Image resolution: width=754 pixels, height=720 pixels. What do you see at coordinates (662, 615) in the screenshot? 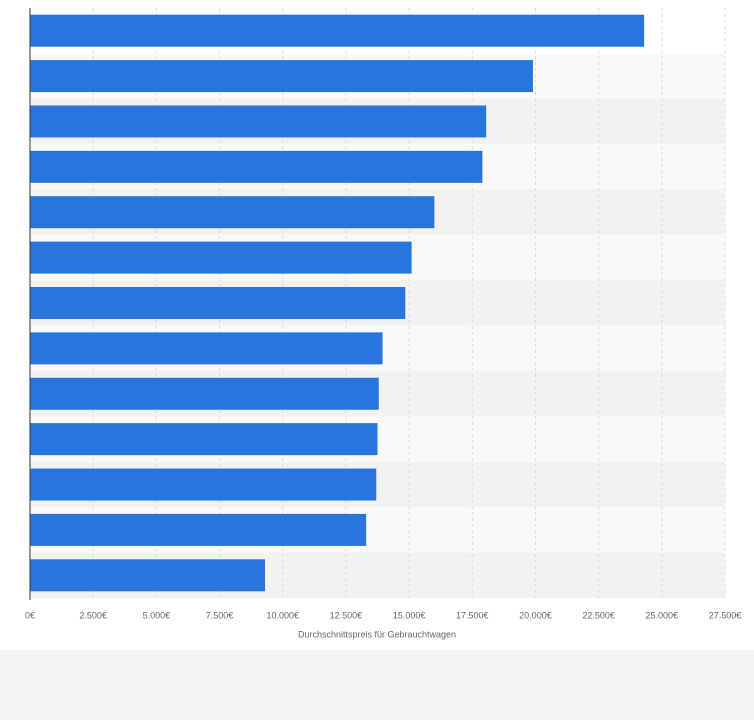
I see `x-tick-label: 25.000€` at bounding box center [662, 615].